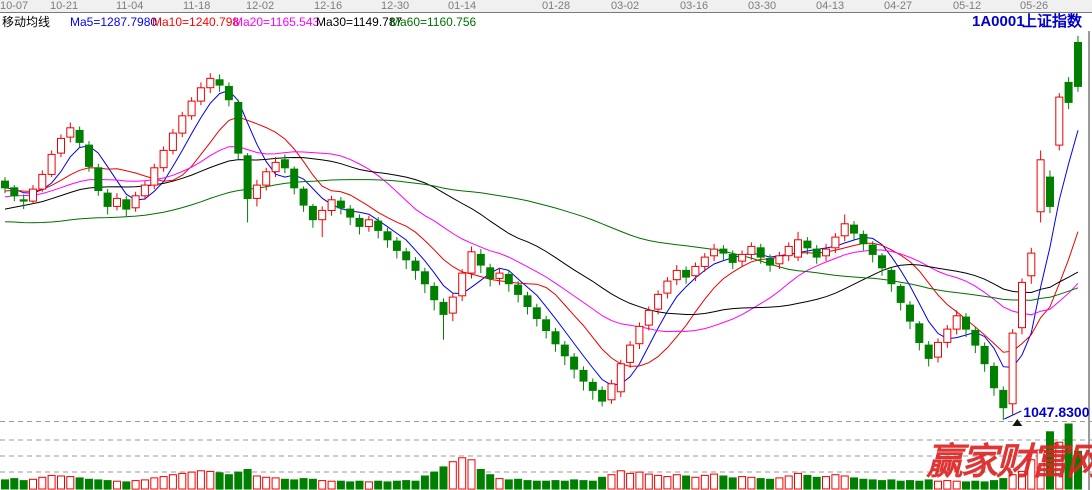 The image size is (1092, 490). Describe the element at coordinates (260, 6) in the screenshot. I see `date-label: 12-02` at that location.